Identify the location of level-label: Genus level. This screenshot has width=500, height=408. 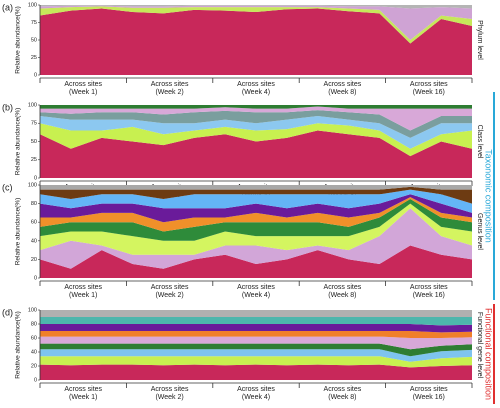
(479, 231).